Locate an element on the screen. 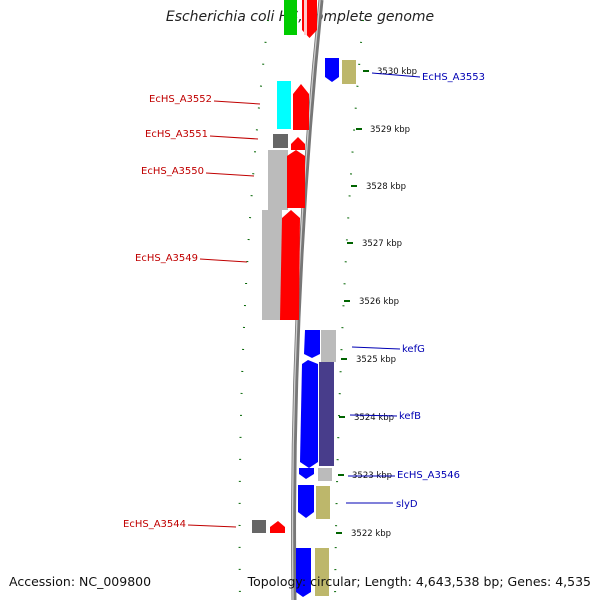  blue-gene-bottom is located at coordinates (303, 572).